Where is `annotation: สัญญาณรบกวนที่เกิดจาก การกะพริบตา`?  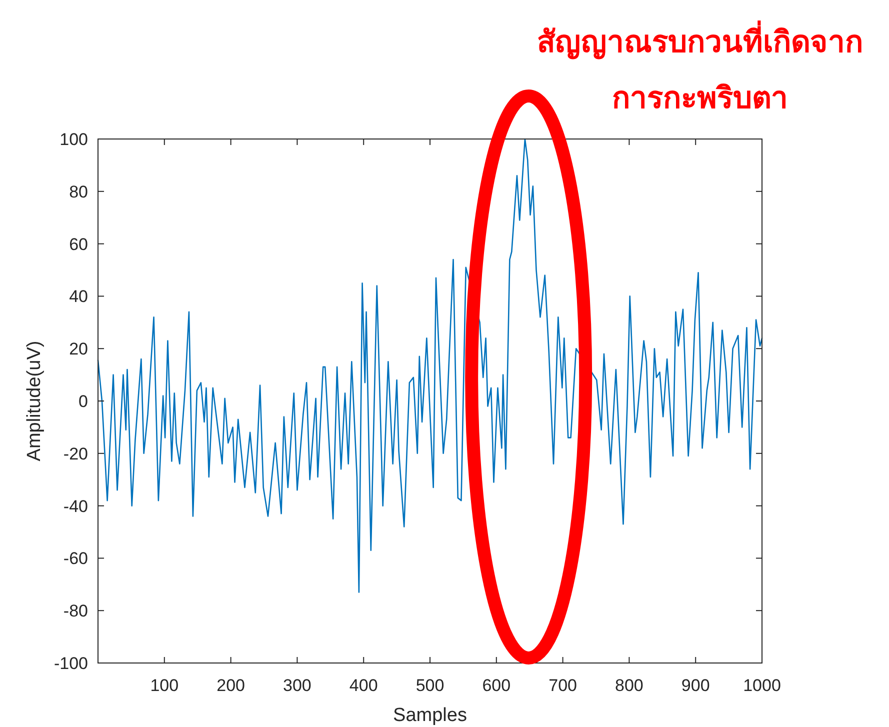 annotation: สัญญาณรบกวนที่เกิดจาก การกะพริบตา is located at coordinates (700, 68).